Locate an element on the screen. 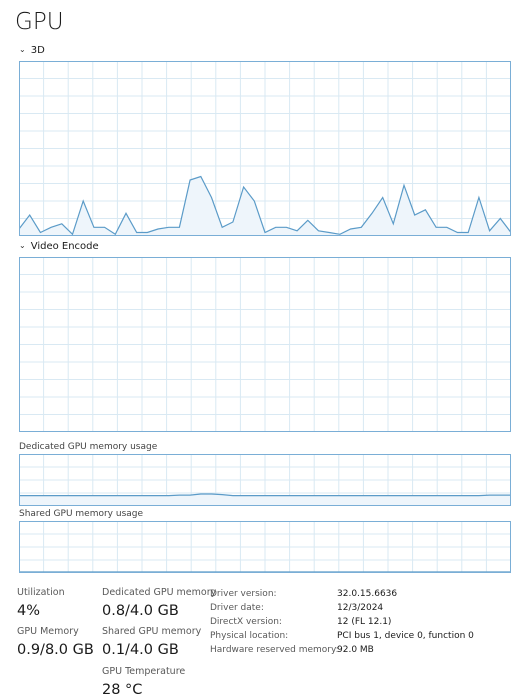  engine-3d-usage-line is located at coordinates (265, 205).